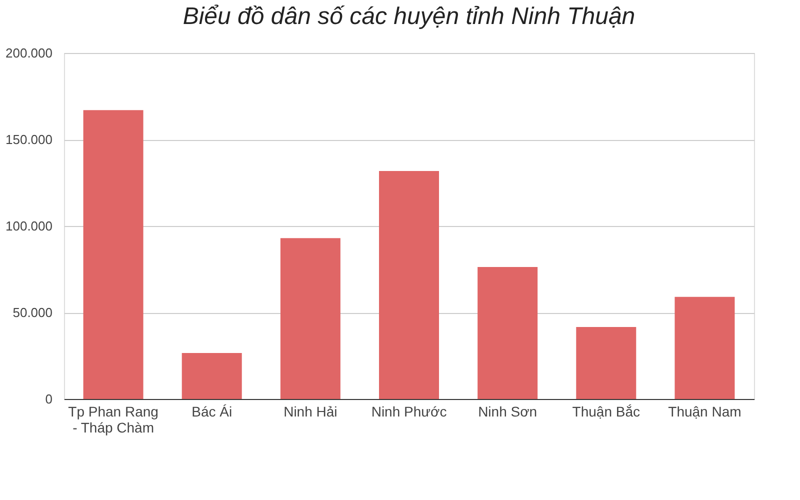 This screenshot has width=800, height=500. Describe the element at coordinates (409, 16) in the screenshot. I see `chart-title: Biểu đồ dân số các huyện tỉnh Ninh Thuận` at that location.